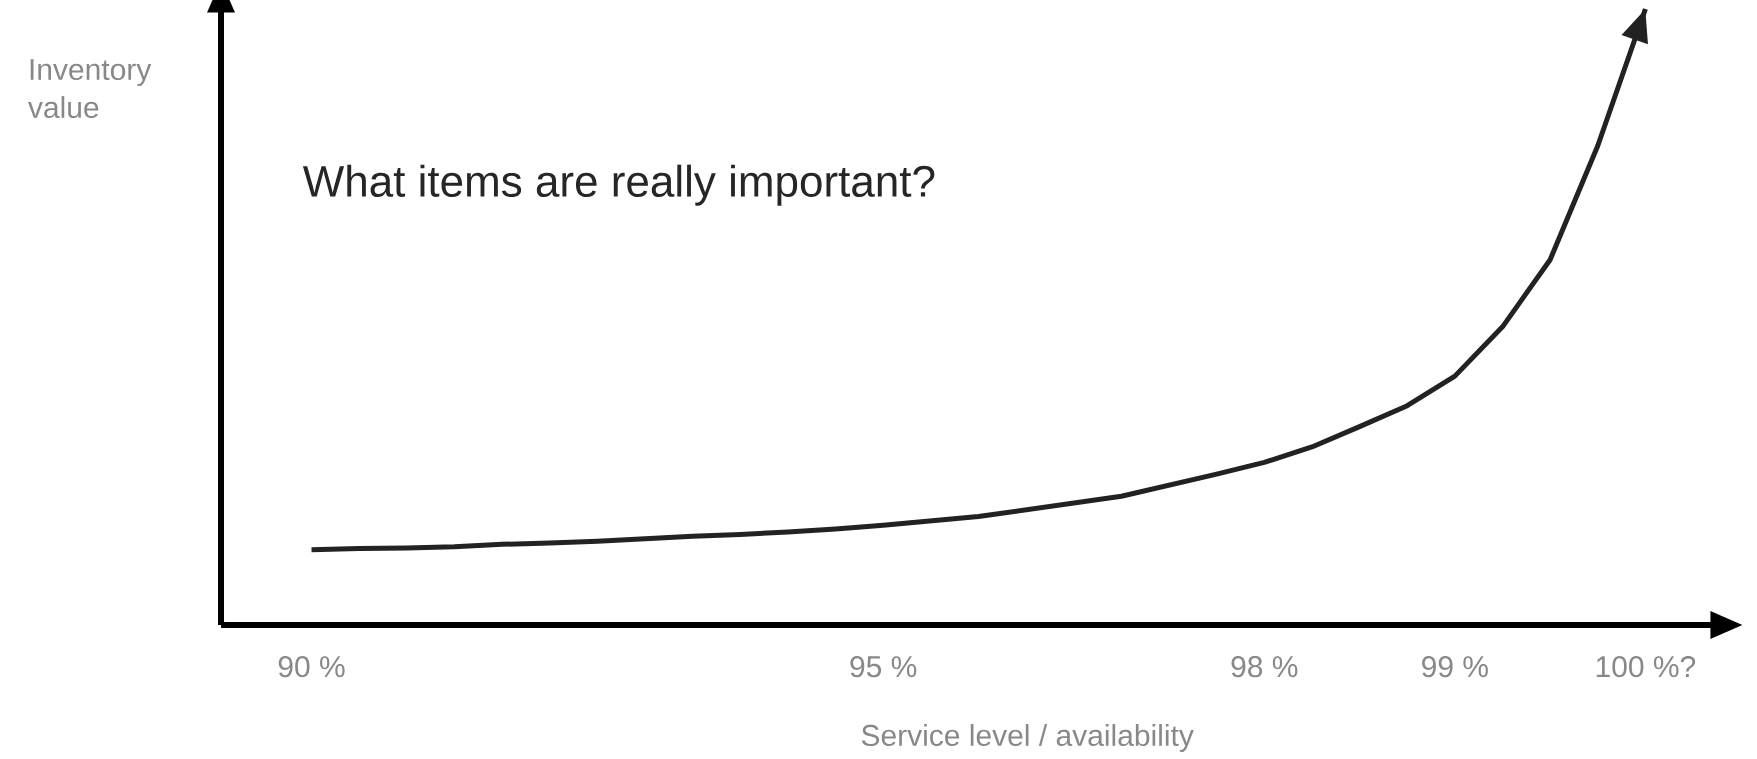  Describe the element at coordinates (90, 89) in the screenshot. I see `y-axis-title: Inventory value` at that location.